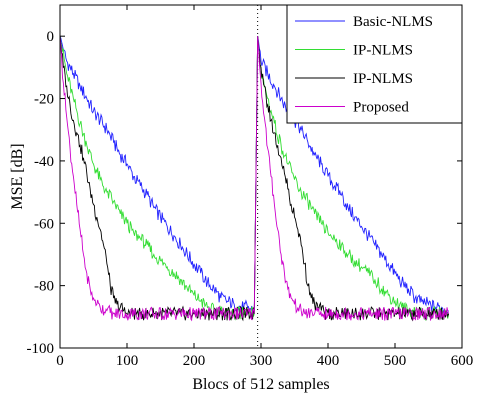 The width and height of the screenshot is (480, 400). What do you see at coordinates (462, 361) in the screenshot?
I see `x-tick-label-6: 600` at bounding box center [462, 361].